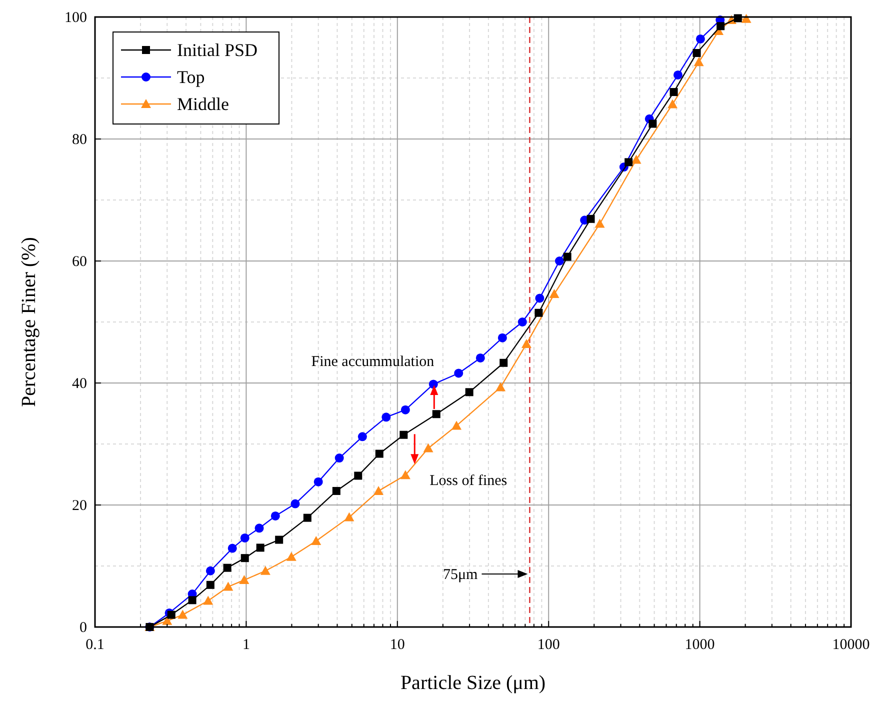  What do you see at coordinates (217, 50) in the screenshot?
I see `legend-label: Initial PSD` at bounding box center [217, 50].